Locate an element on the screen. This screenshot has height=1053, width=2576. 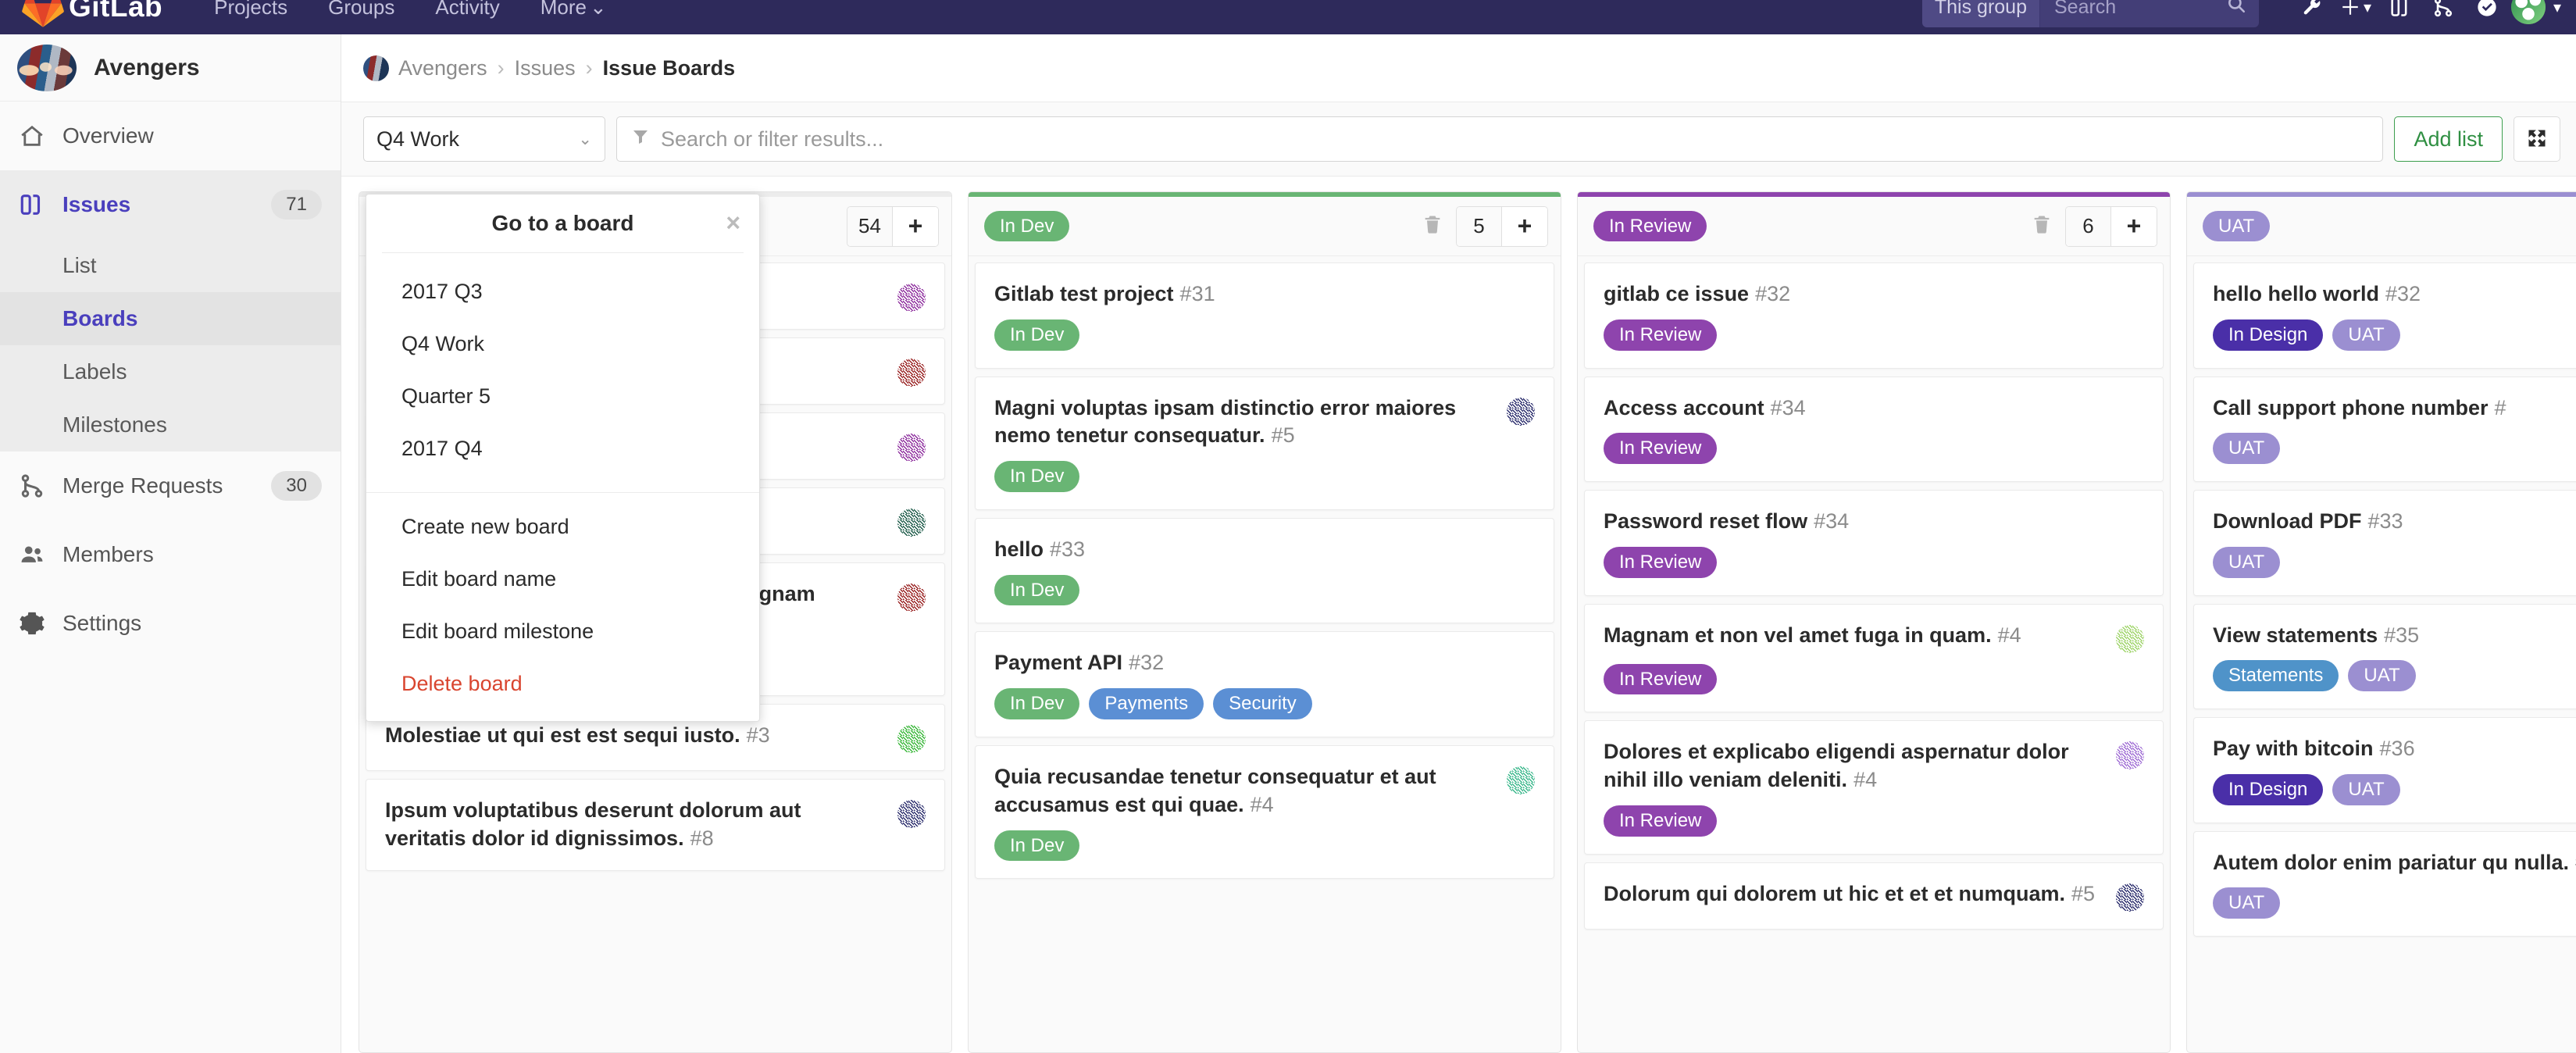
search-scope-label: This group is located at coordinates (1980, 14).